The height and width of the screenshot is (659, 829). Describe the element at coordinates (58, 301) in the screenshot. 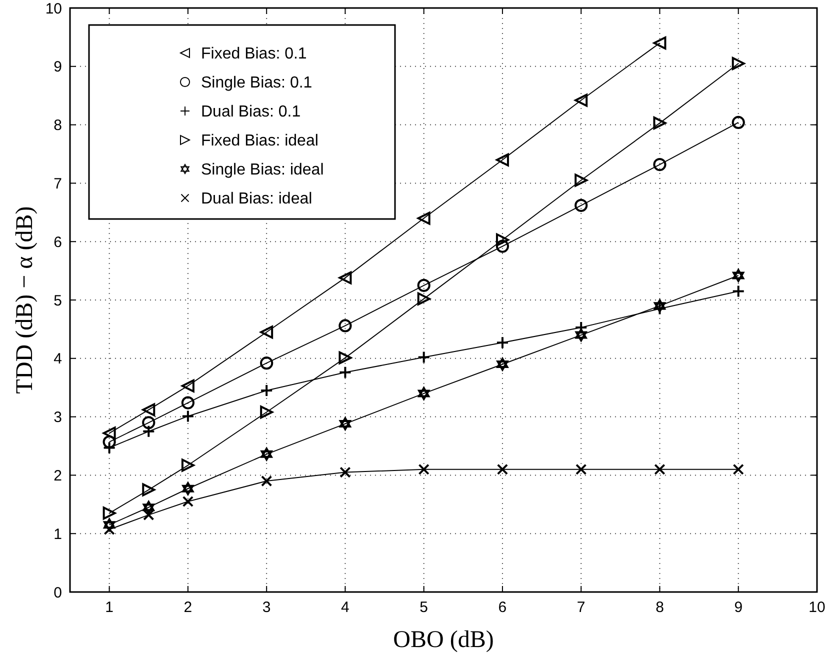

I see `y-tick-label: 5` at that location.